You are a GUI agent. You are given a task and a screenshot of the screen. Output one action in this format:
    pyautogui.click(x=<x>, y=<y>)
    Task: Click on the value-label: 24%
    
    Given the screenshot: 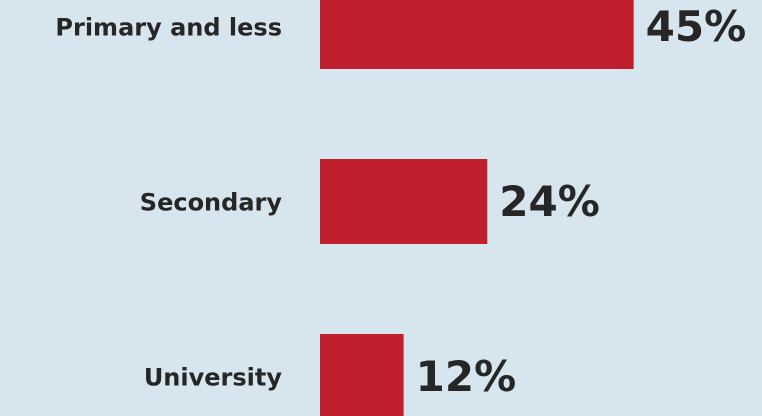 What is the action you would take?
    pyautogui.click(x=549, y=201)
    